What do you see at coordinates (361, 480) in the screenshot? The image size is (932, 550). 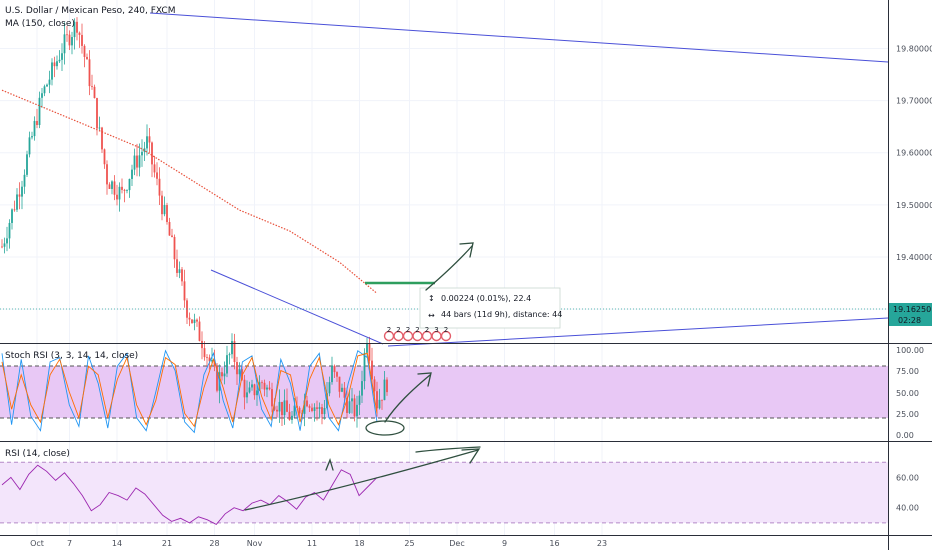 I see `hand-trend-rsi` at bounding box center [361, 480].